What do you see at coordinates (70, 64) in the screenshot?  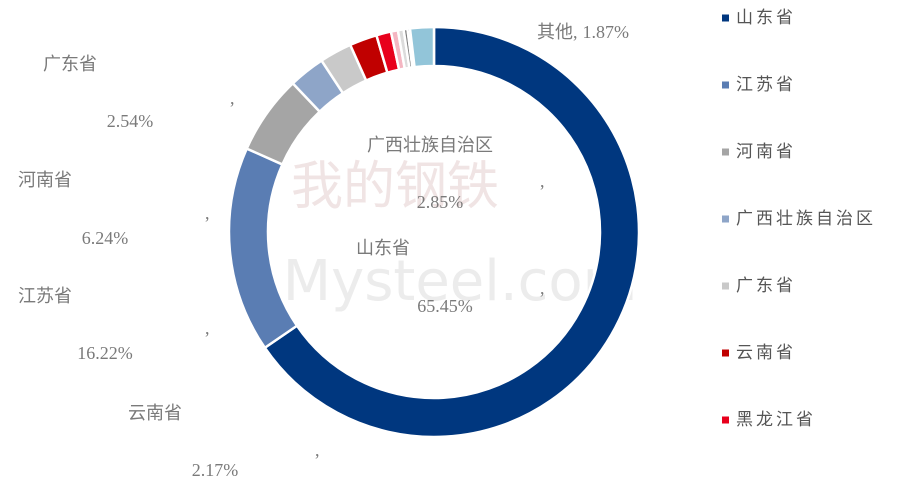 I see `data-label-name: 广东省` at bounding box center [70, 64].